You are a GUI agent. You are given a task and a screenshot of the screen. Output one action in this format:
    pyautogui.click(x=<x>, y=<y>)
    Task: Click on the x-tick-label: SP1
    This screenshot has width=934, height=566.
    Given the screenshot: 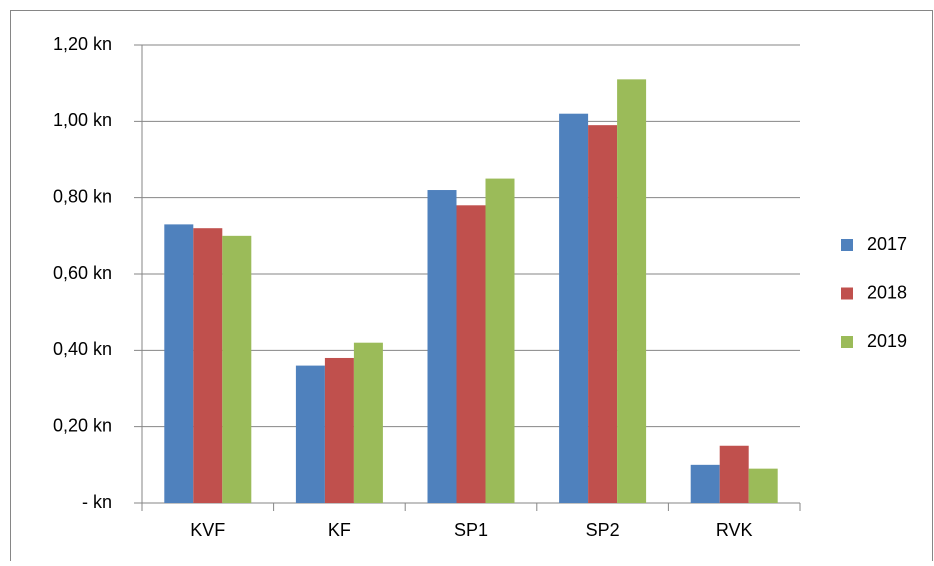 What is the action you would take?
    pyautogui.click(x=471, y=530)
    